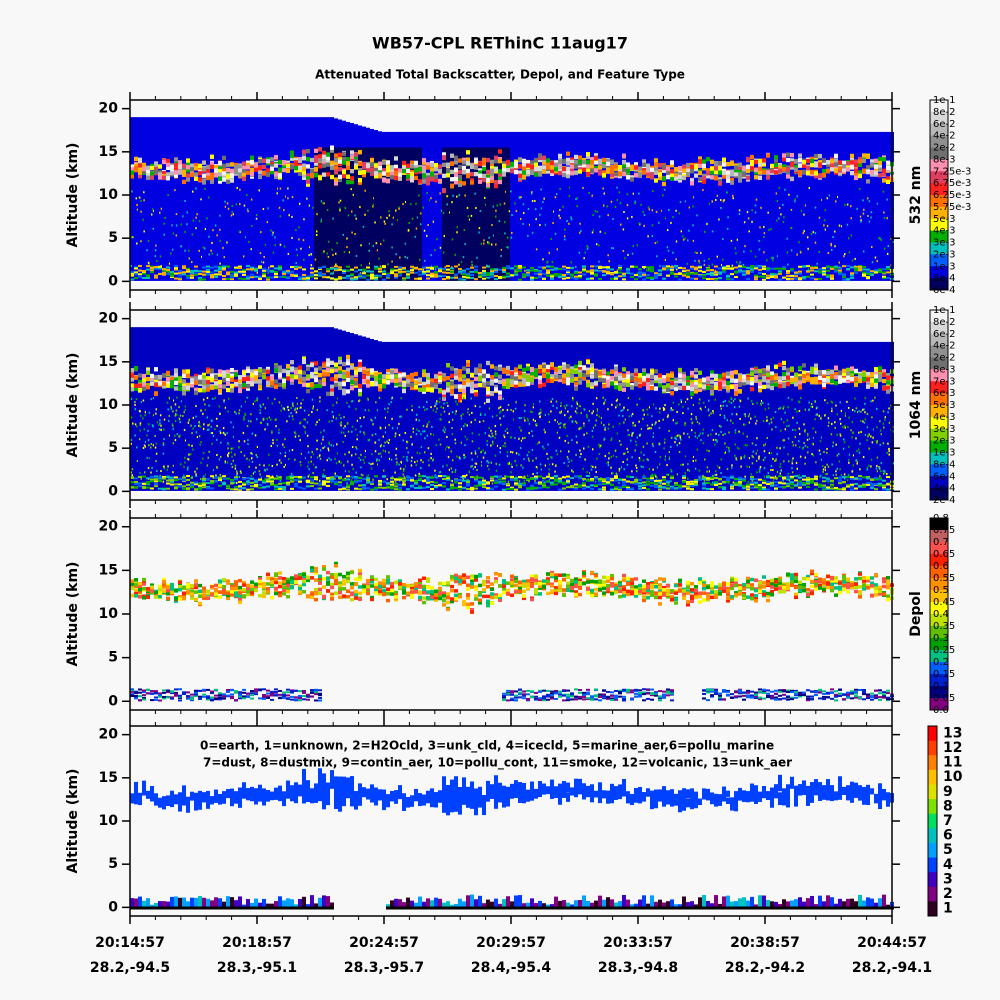 The image size is (1000, 1000). What do you see at coordinates (952, 171) in the screenshot?
I see `colorbar-label: 7.25e-3` at bounding box center [952, 171].